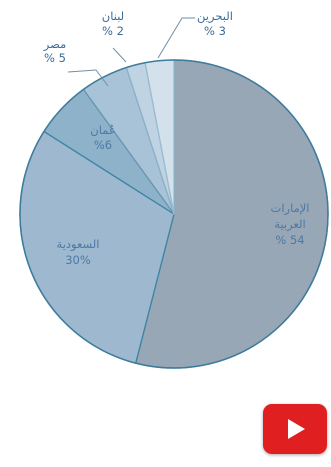  Describe the element at coordinates (102, 137) in the screenshot. I see `slice-label: عُمان %6` at that location.